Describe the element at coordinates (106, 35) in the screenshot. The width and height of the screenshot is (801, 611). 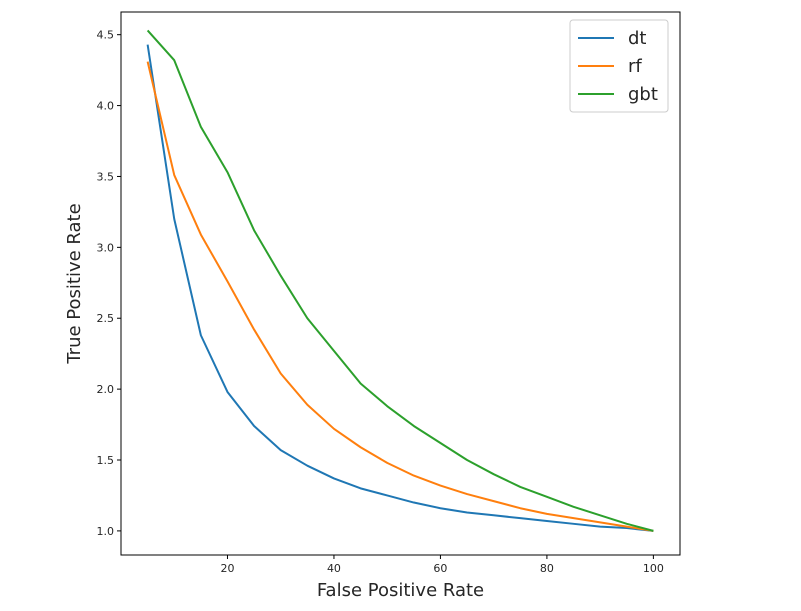
I see `y-tick-label: 4.5` at that location.